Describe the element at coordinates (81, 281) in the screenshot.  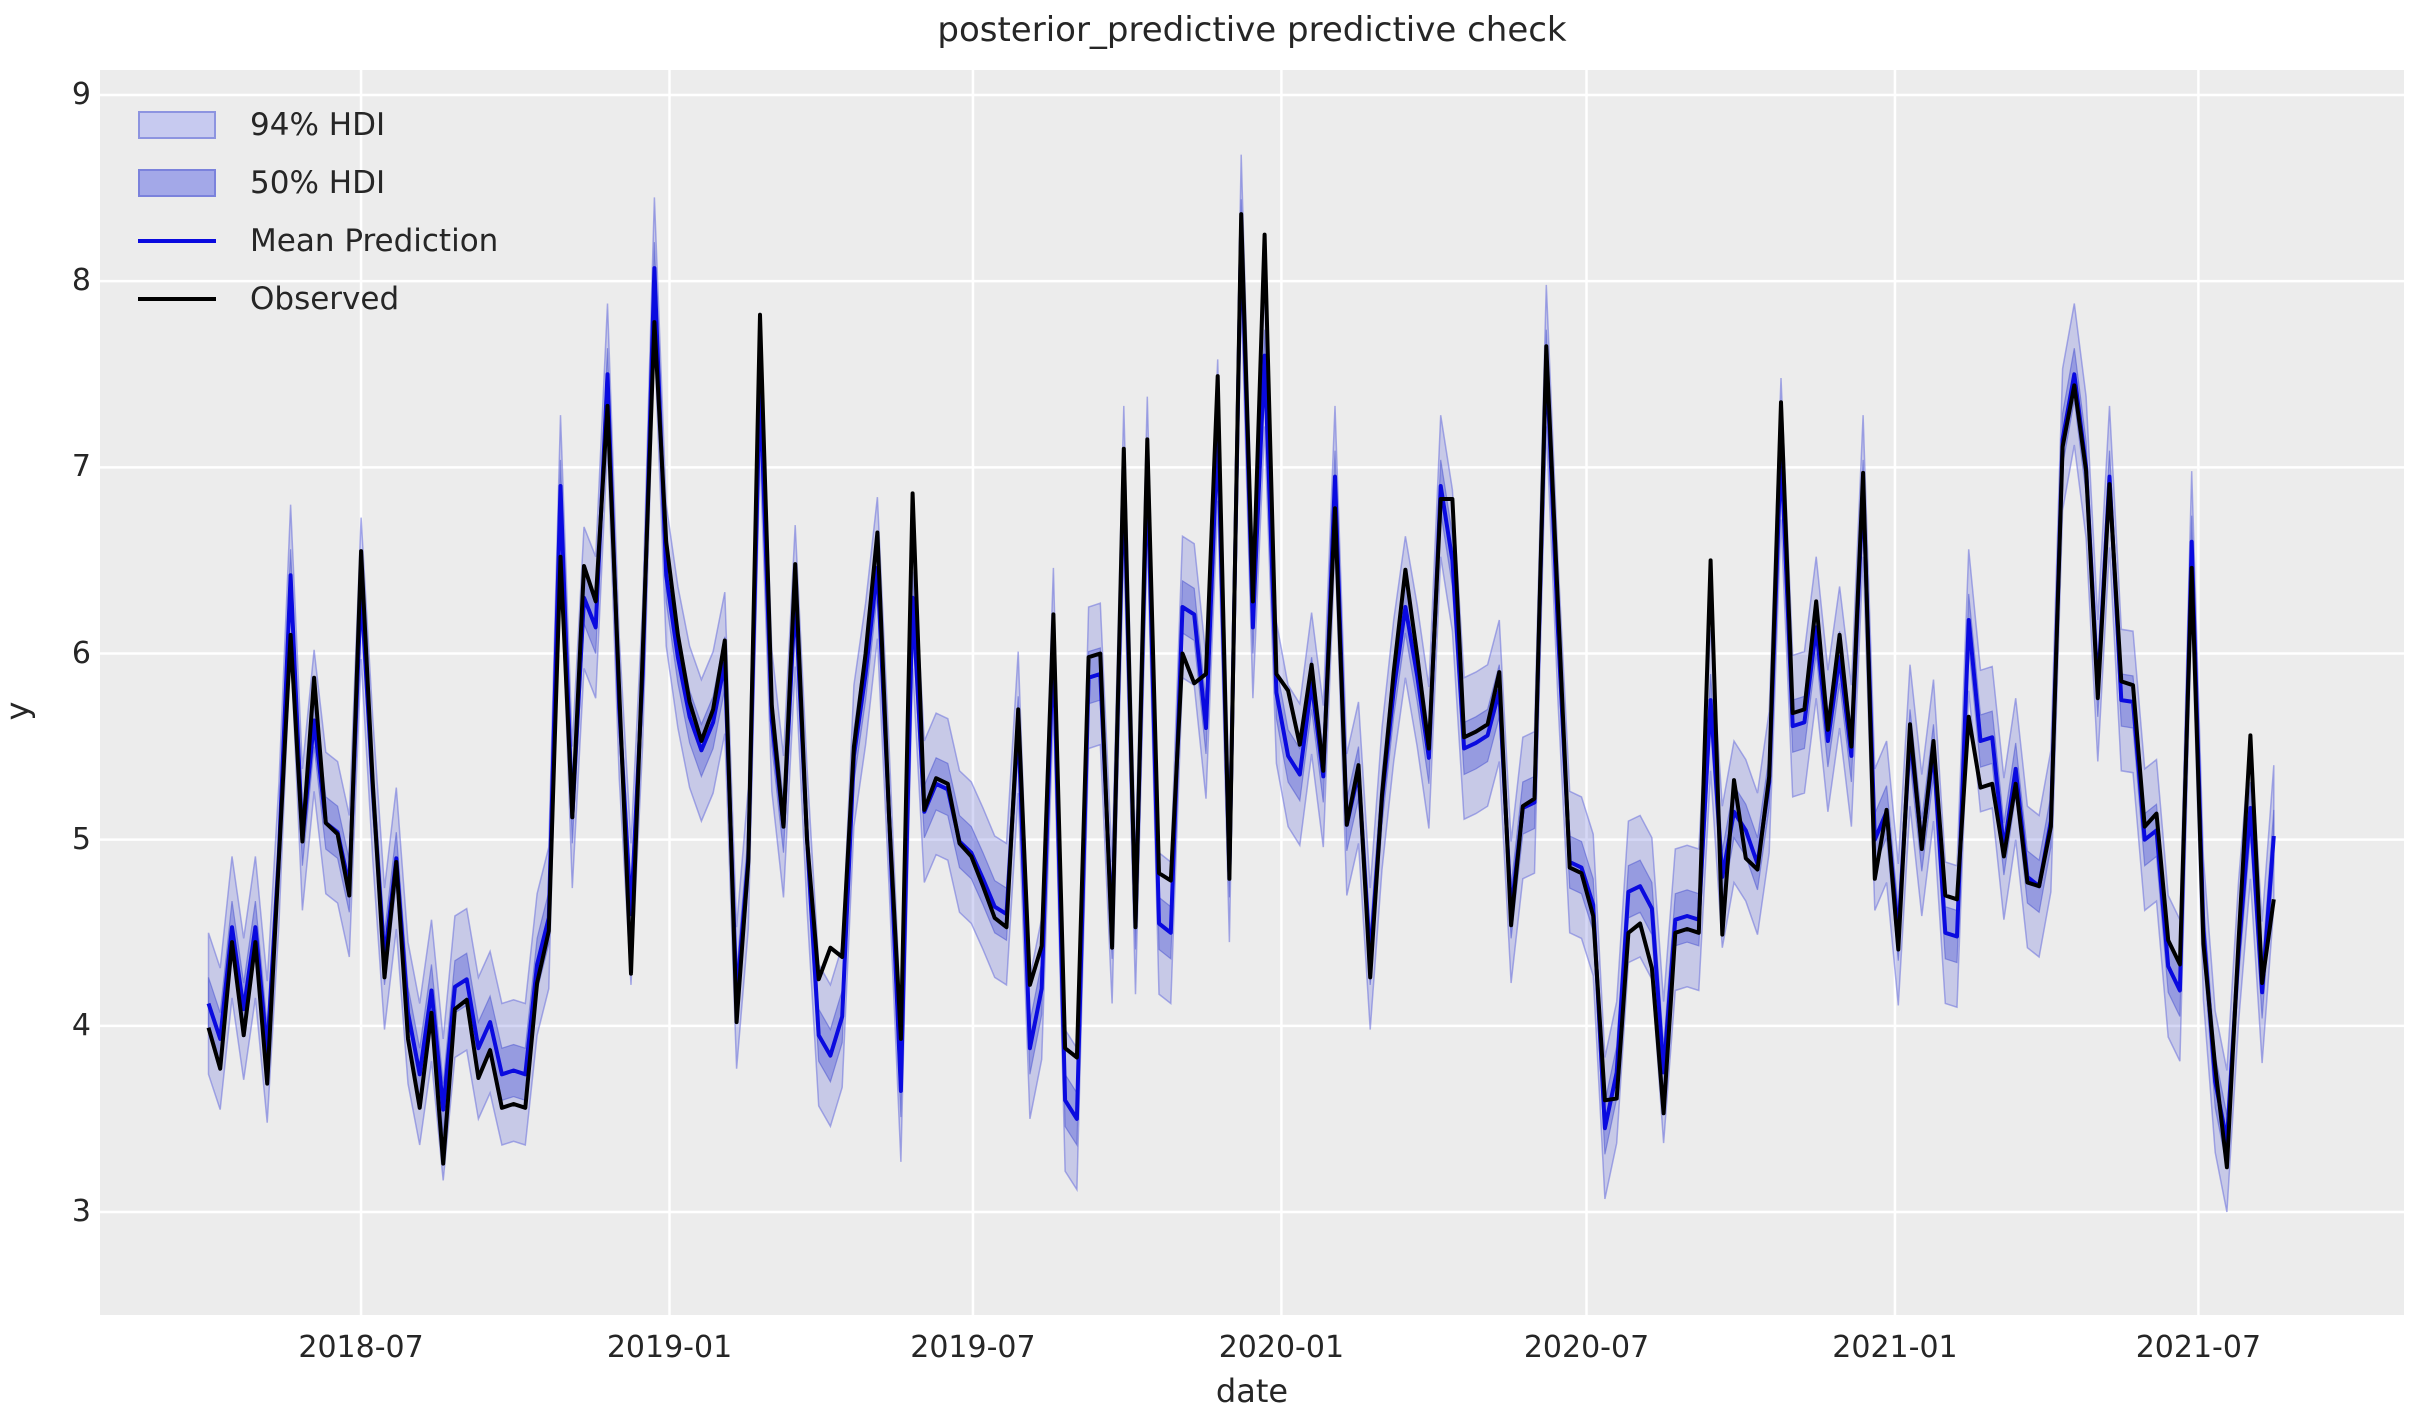
I see `y-tick-label: 8` at that location.